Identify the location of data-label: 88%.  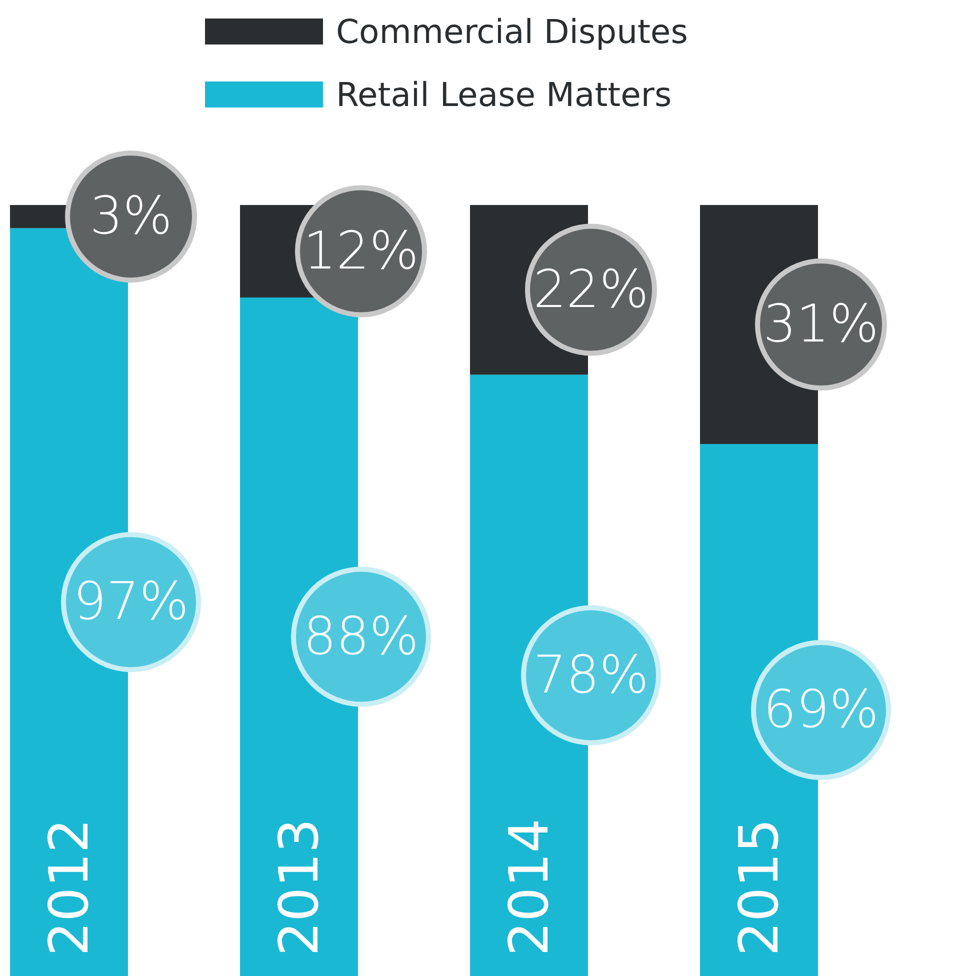
(361, 636).